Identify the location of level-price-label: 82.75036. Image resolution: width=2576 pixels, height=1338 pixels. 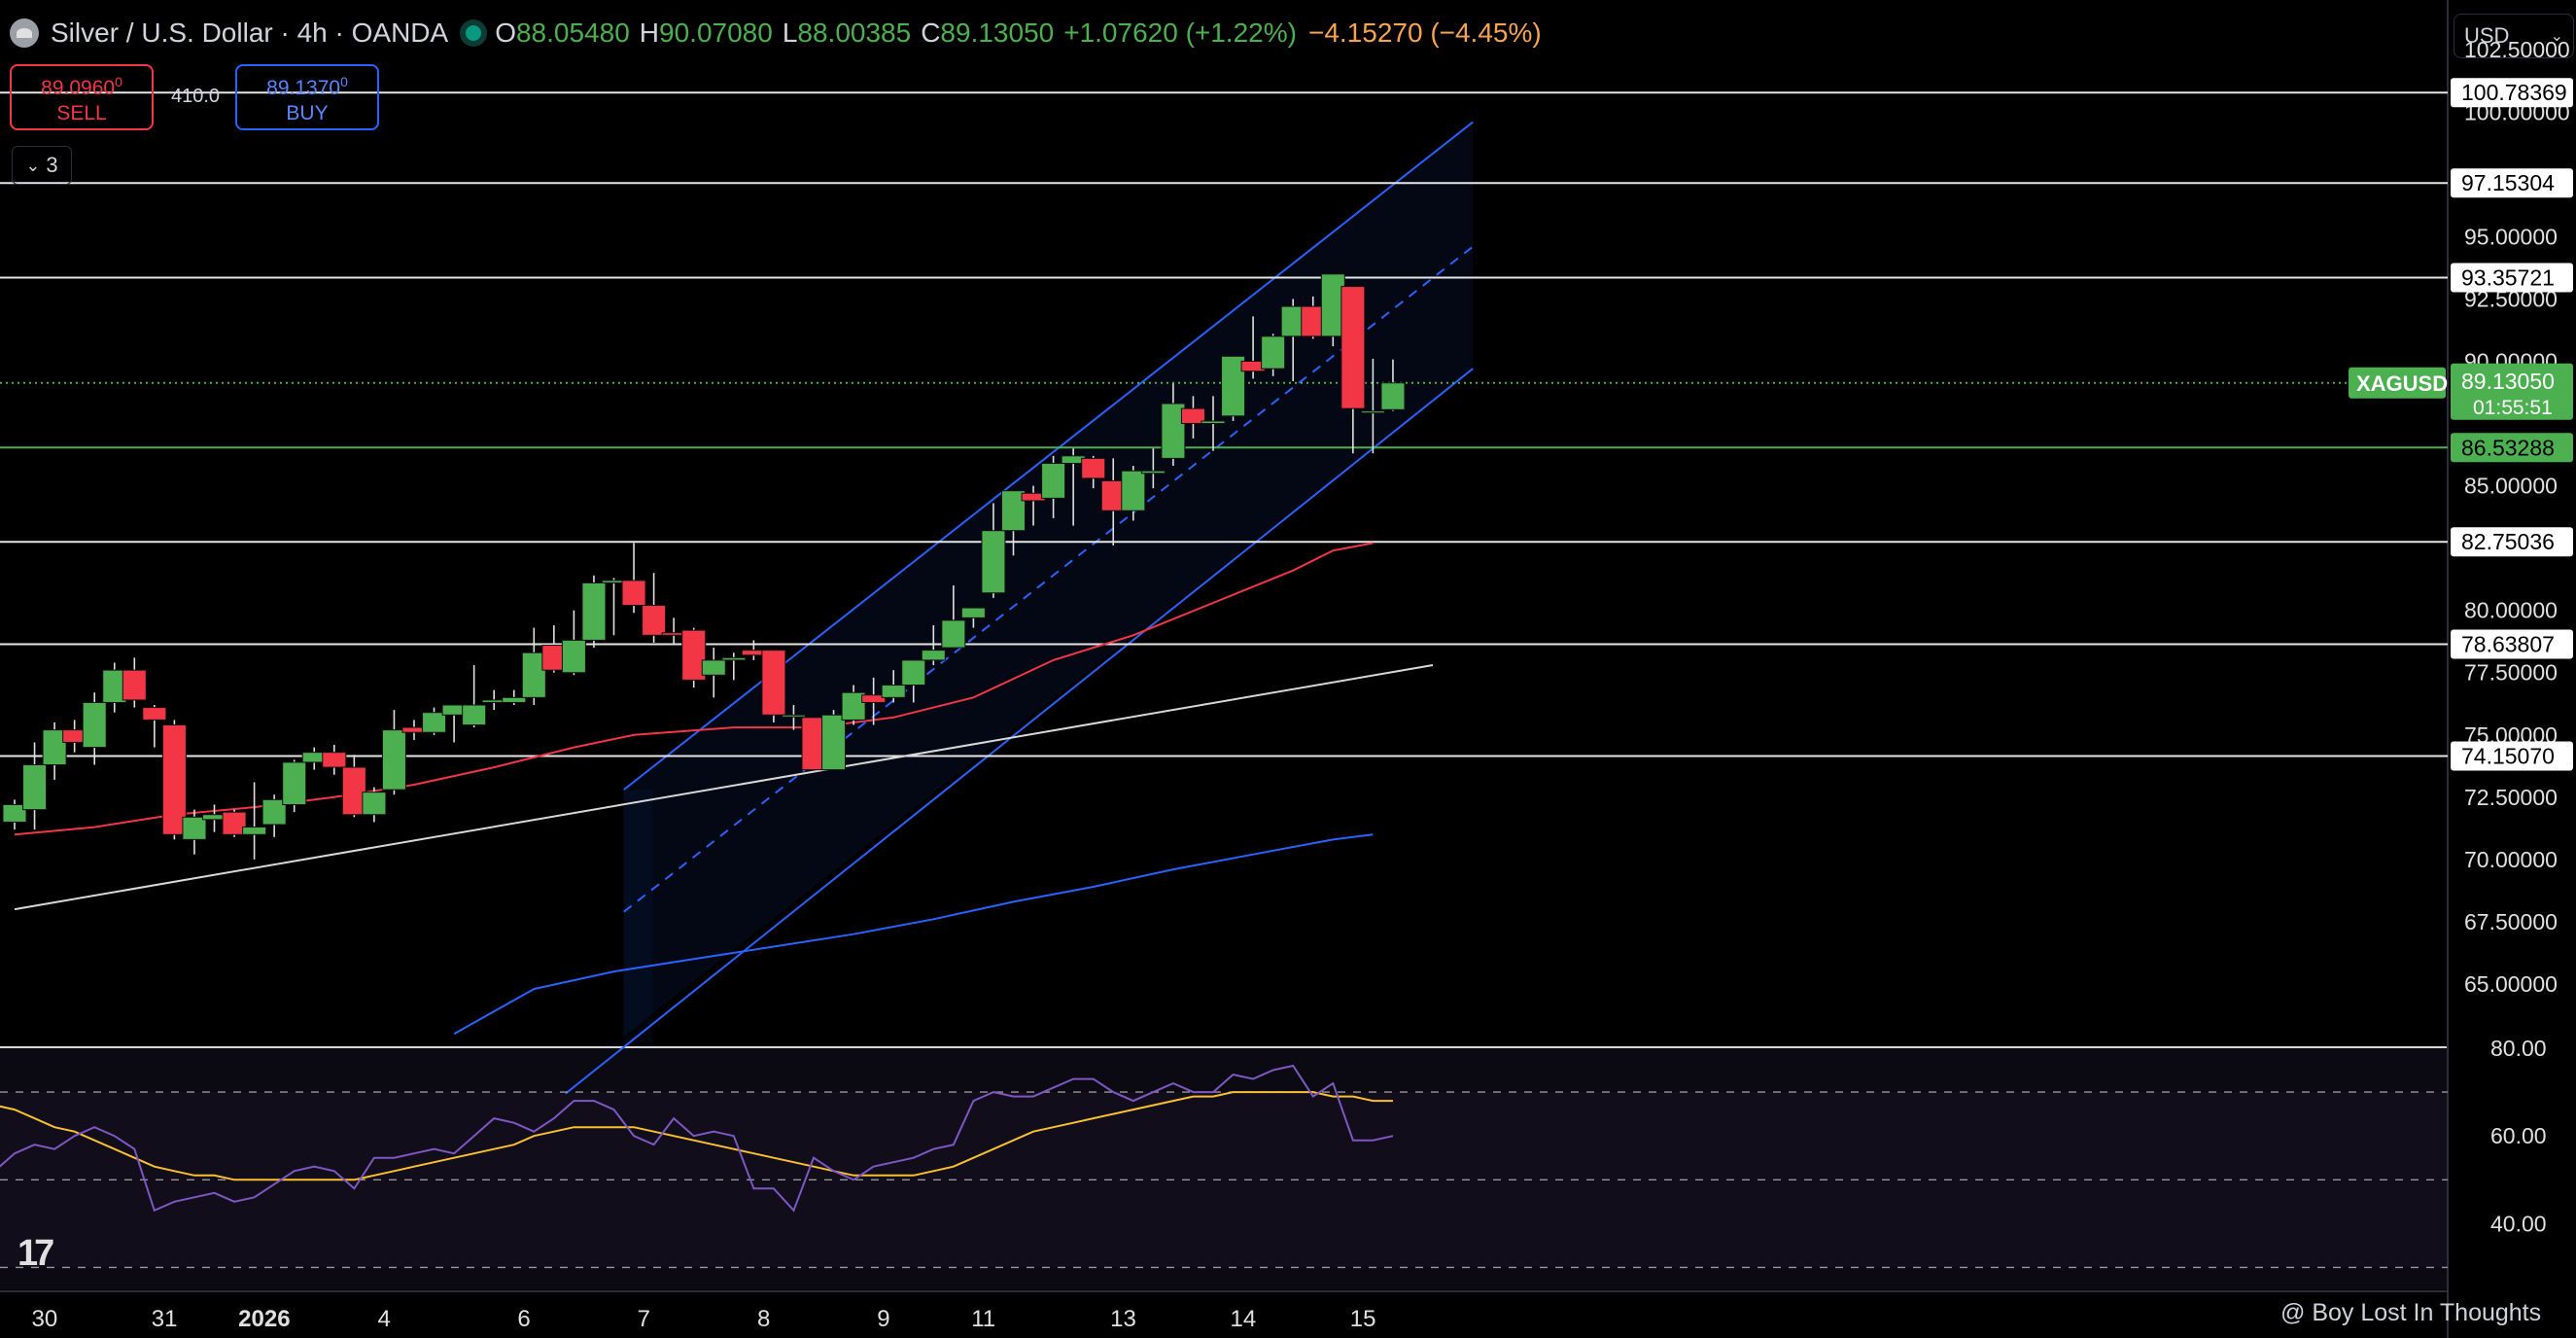
(2508, 541).